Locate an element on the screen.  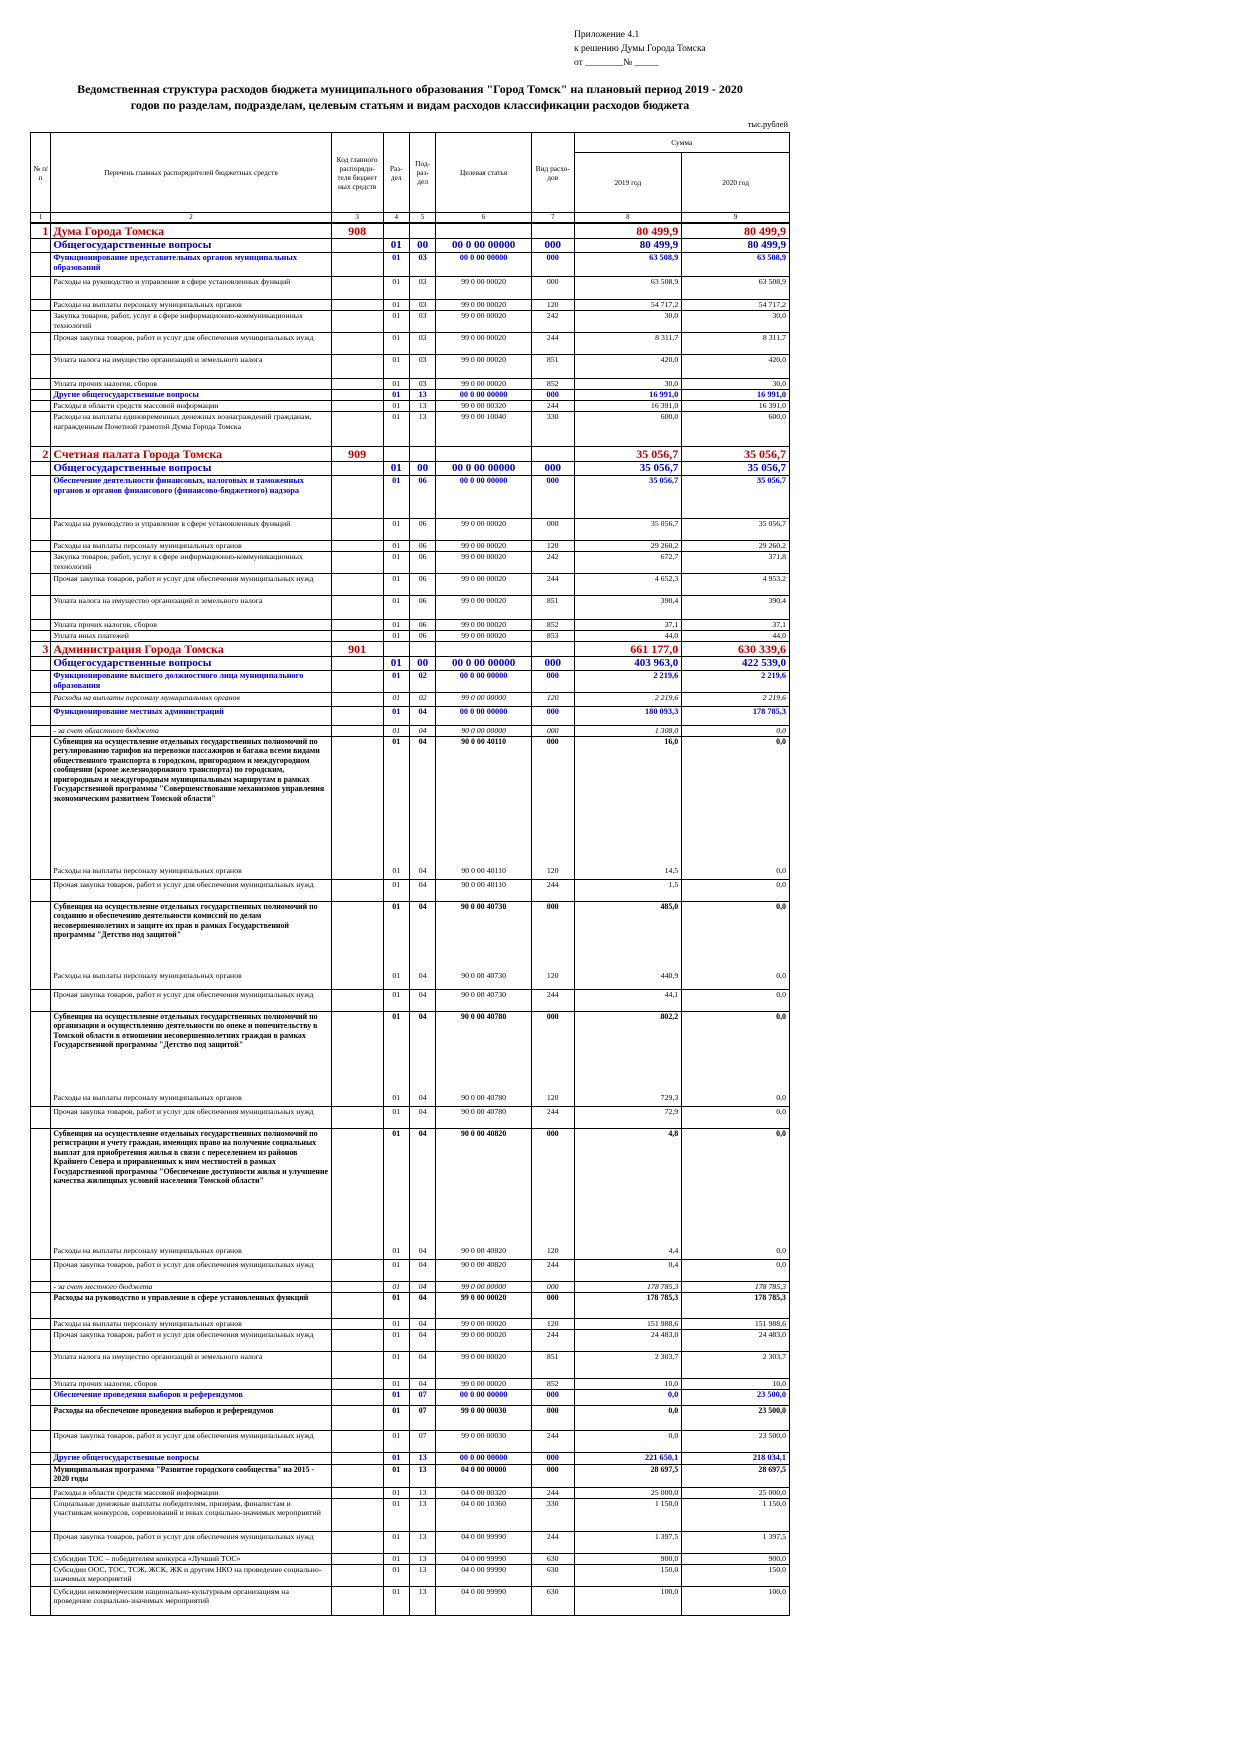
cell-kind: 244 is located at coordinates (552, 1493).